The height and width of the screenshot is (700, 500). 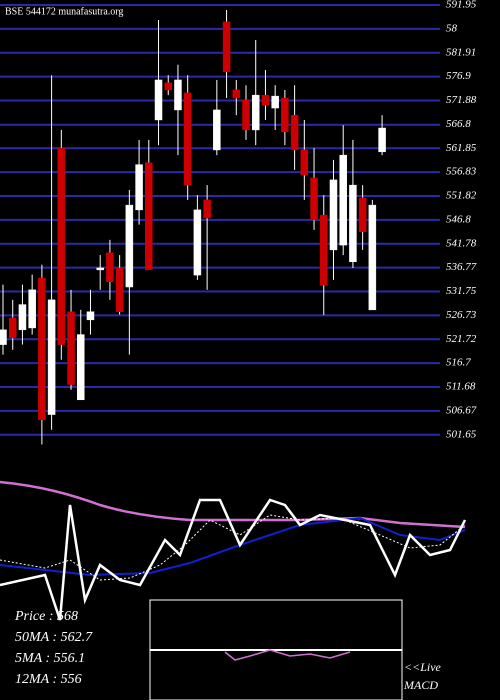 I want to click on ma-line, so click(x=233, y=504).